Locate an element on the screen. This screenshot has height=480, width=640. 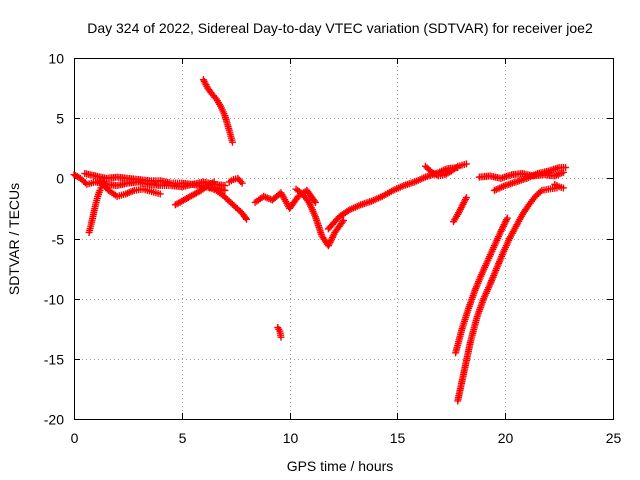
series-arc-tail-22p7h is located at coordinates (559, 186).